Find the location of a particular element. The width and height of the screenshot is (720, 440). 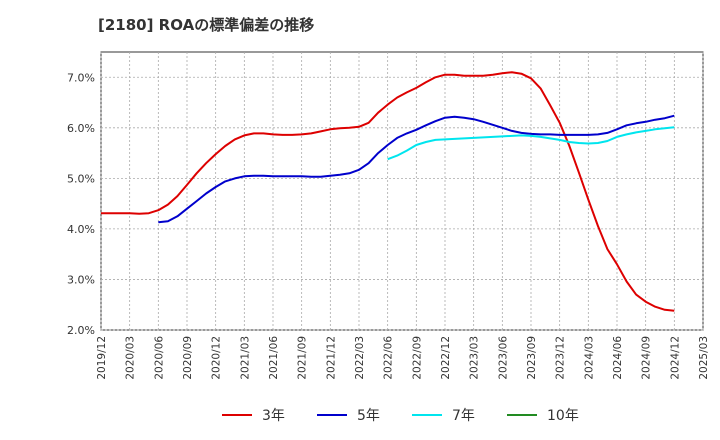

x-tick-label: 2021/03 is located at coordinates (245, 358).